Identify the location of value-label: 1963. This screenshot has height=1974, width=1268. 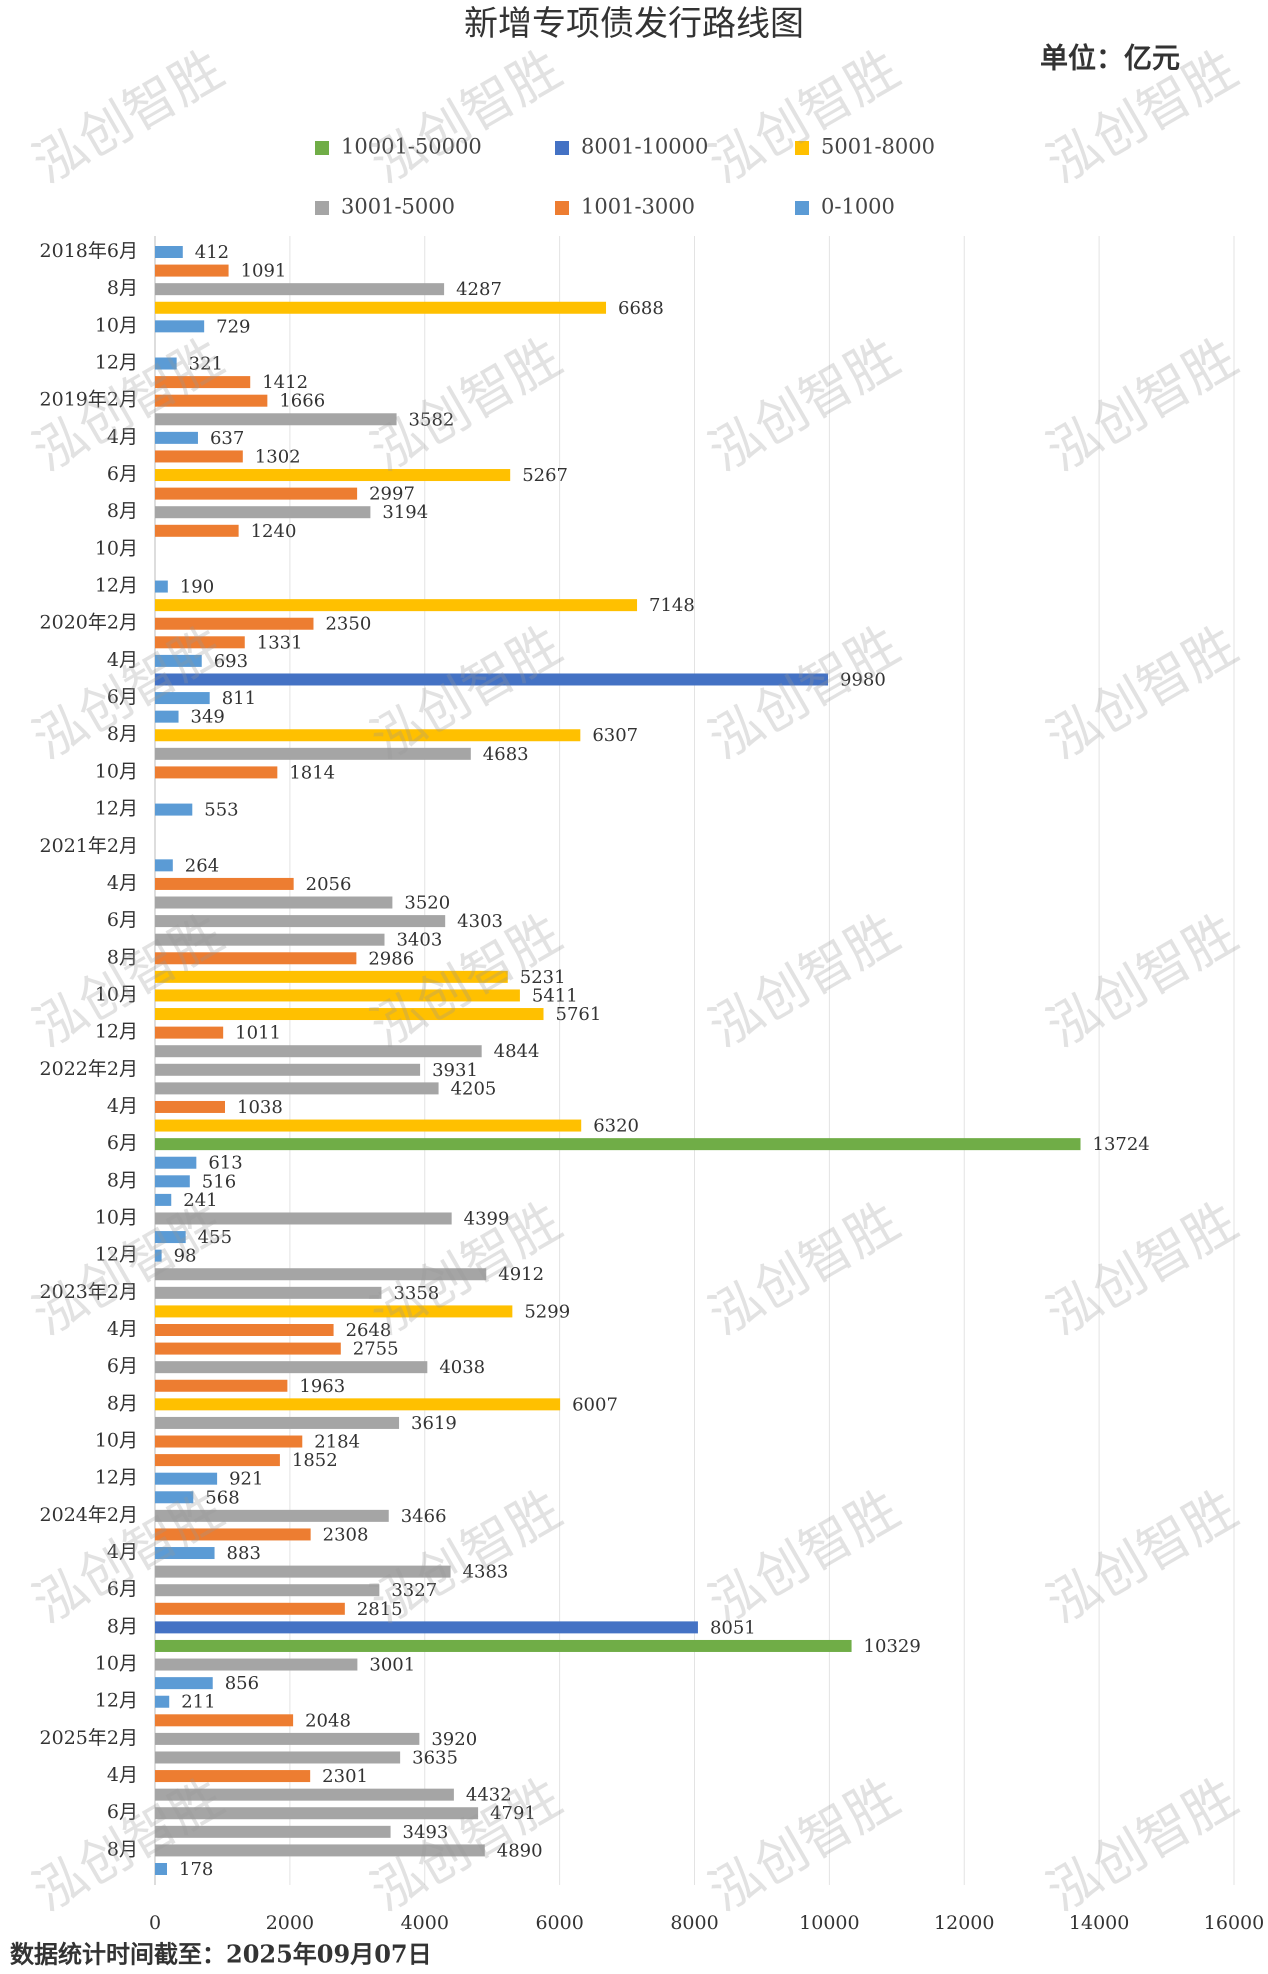
(322, 1386).